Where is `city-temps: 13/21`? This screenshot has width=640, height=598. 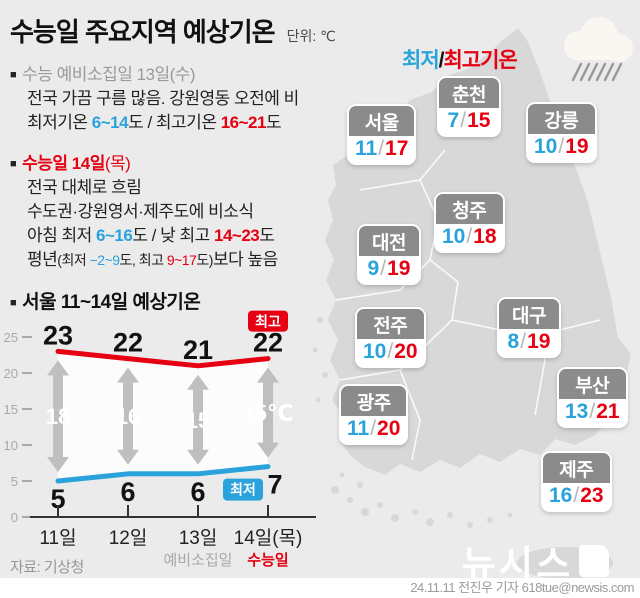 city-temps: 13/21 is located at coordinates (592, 412).